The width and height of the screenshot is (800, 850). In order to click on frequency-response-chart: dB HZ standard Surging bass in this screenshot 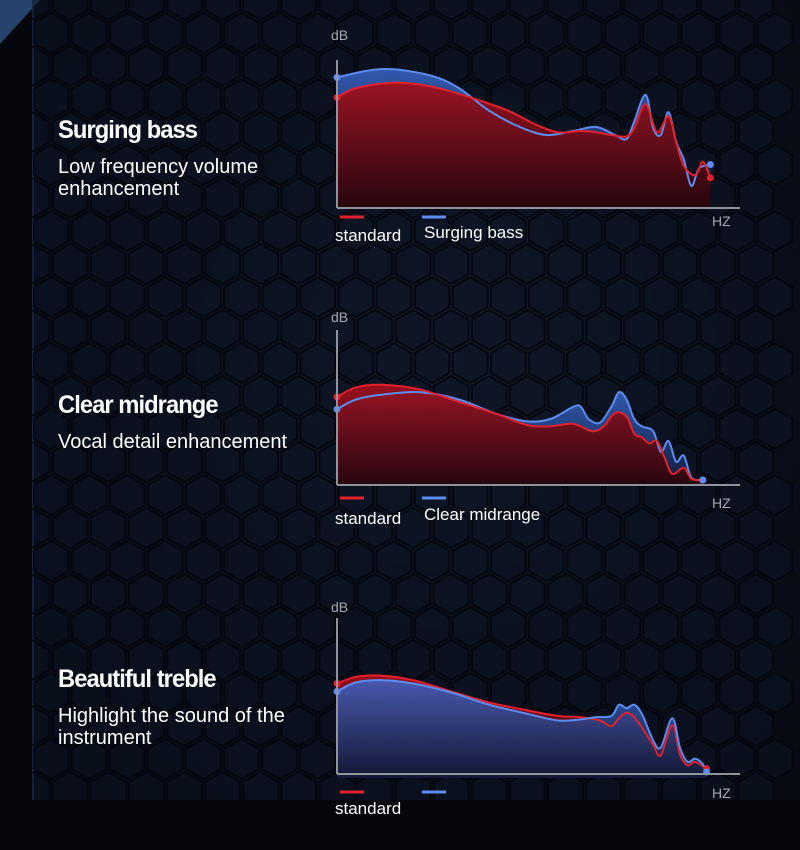, I will do `click(535, 136)`.